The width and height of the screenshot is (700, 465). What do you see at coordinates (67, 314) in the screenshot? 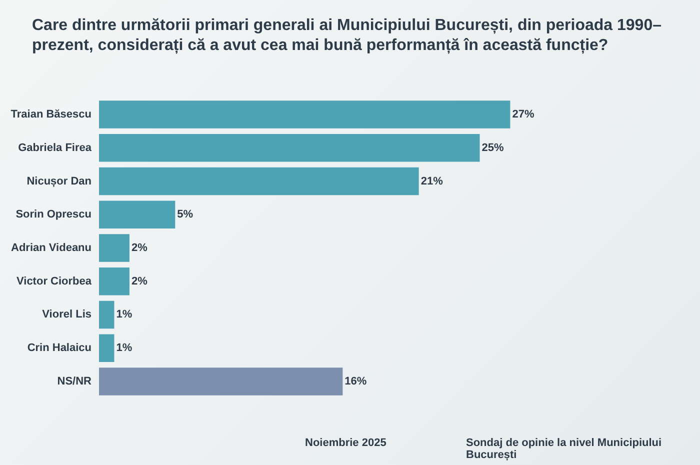
I see `y-tick-label: Viorel Lis` at bounding box center [67, 314].